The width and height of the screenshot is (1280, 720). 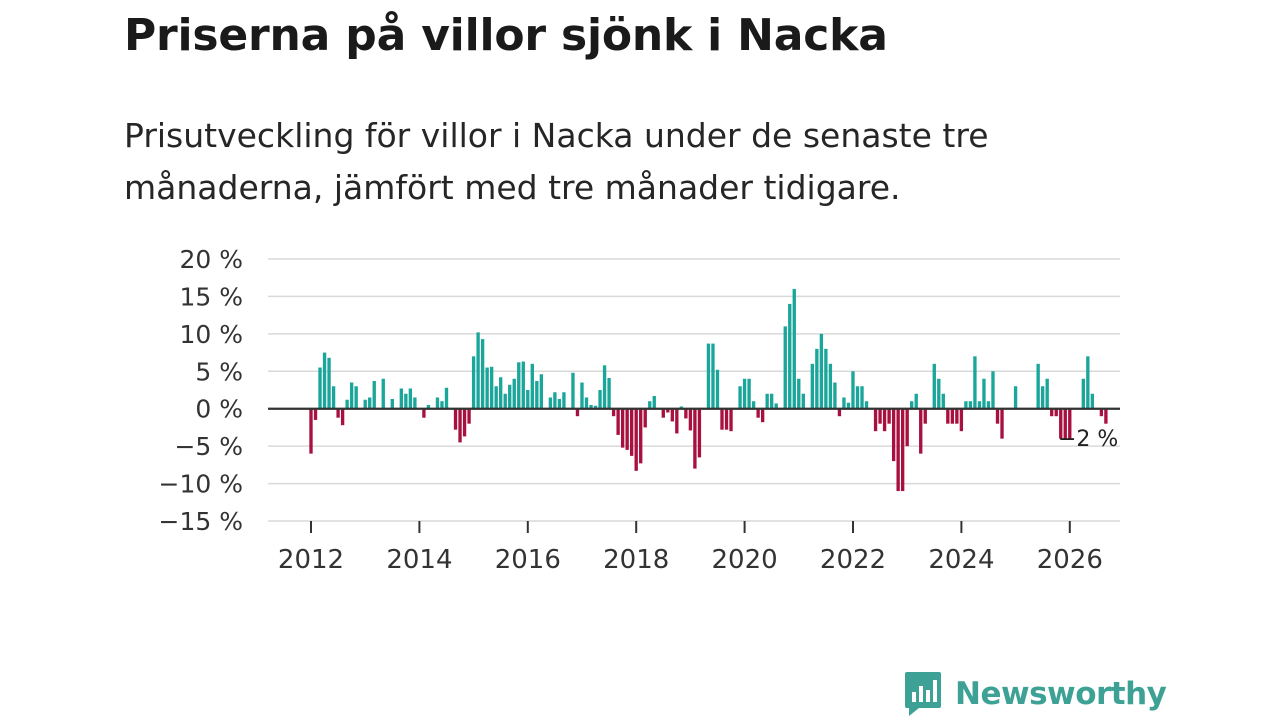 I want to click on x-tick-label: 2026, so click(x=1070, y=560).